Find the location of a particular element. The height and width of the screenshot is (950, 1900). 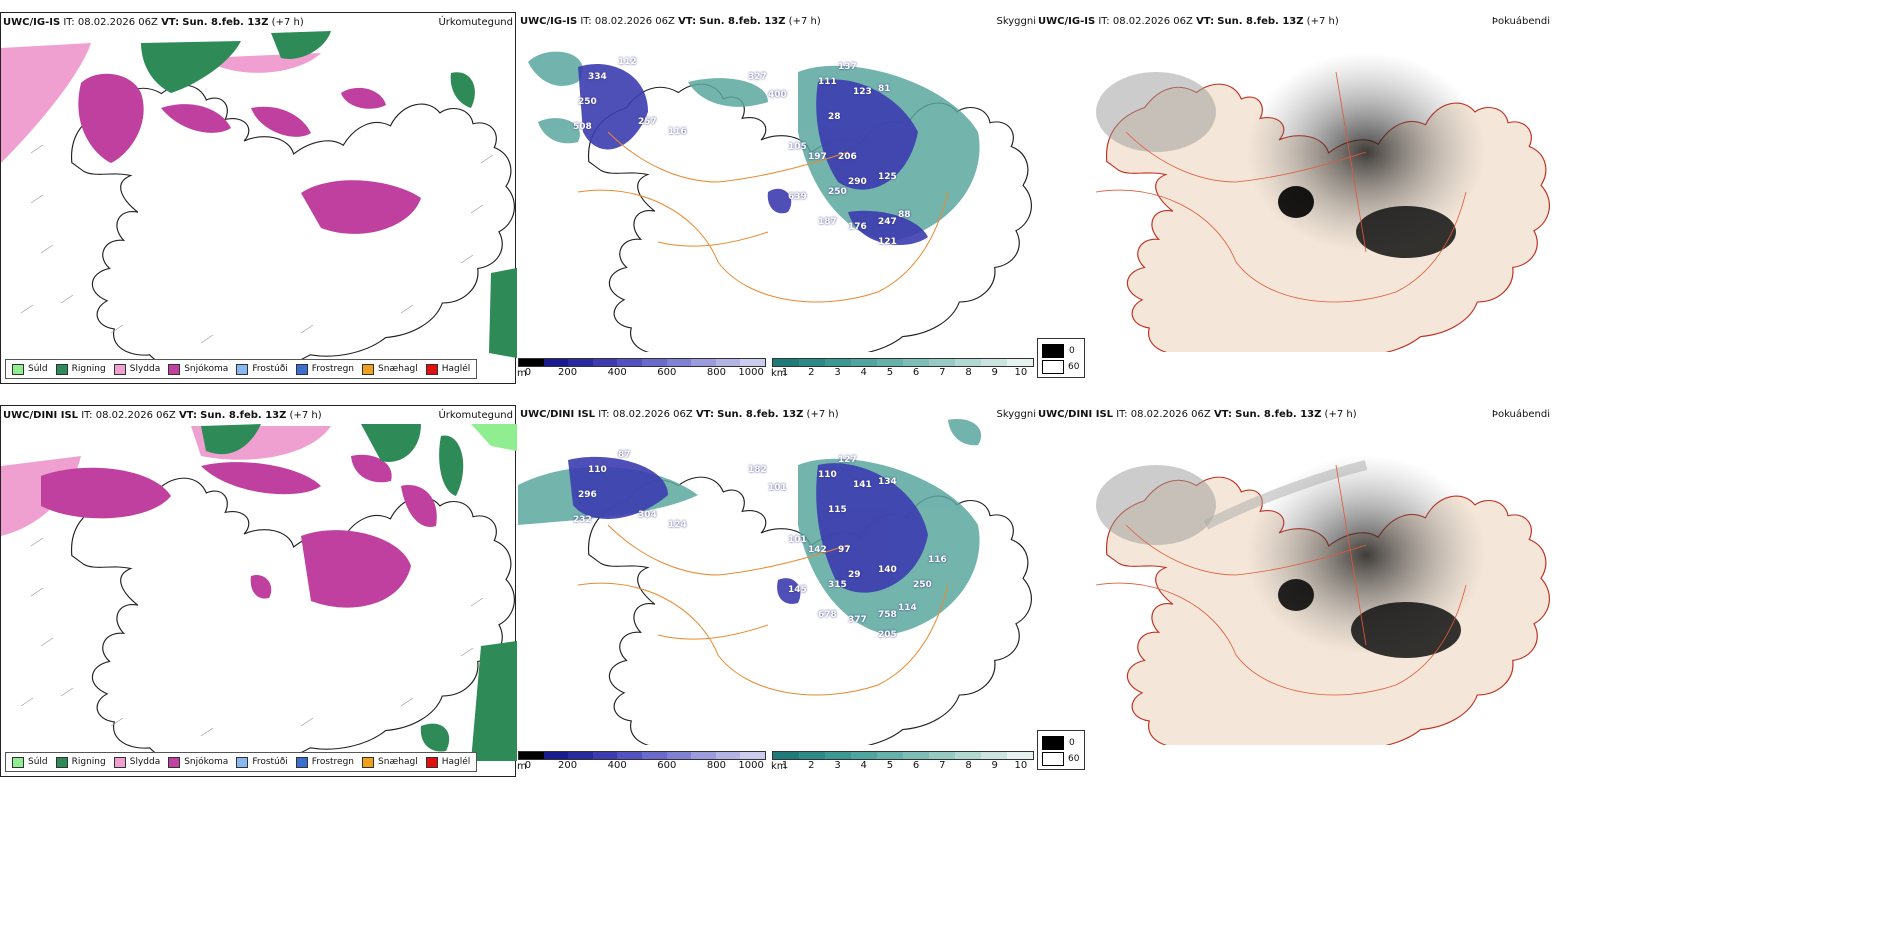

colorbar-unit: m is located at coordinates (522, 373).